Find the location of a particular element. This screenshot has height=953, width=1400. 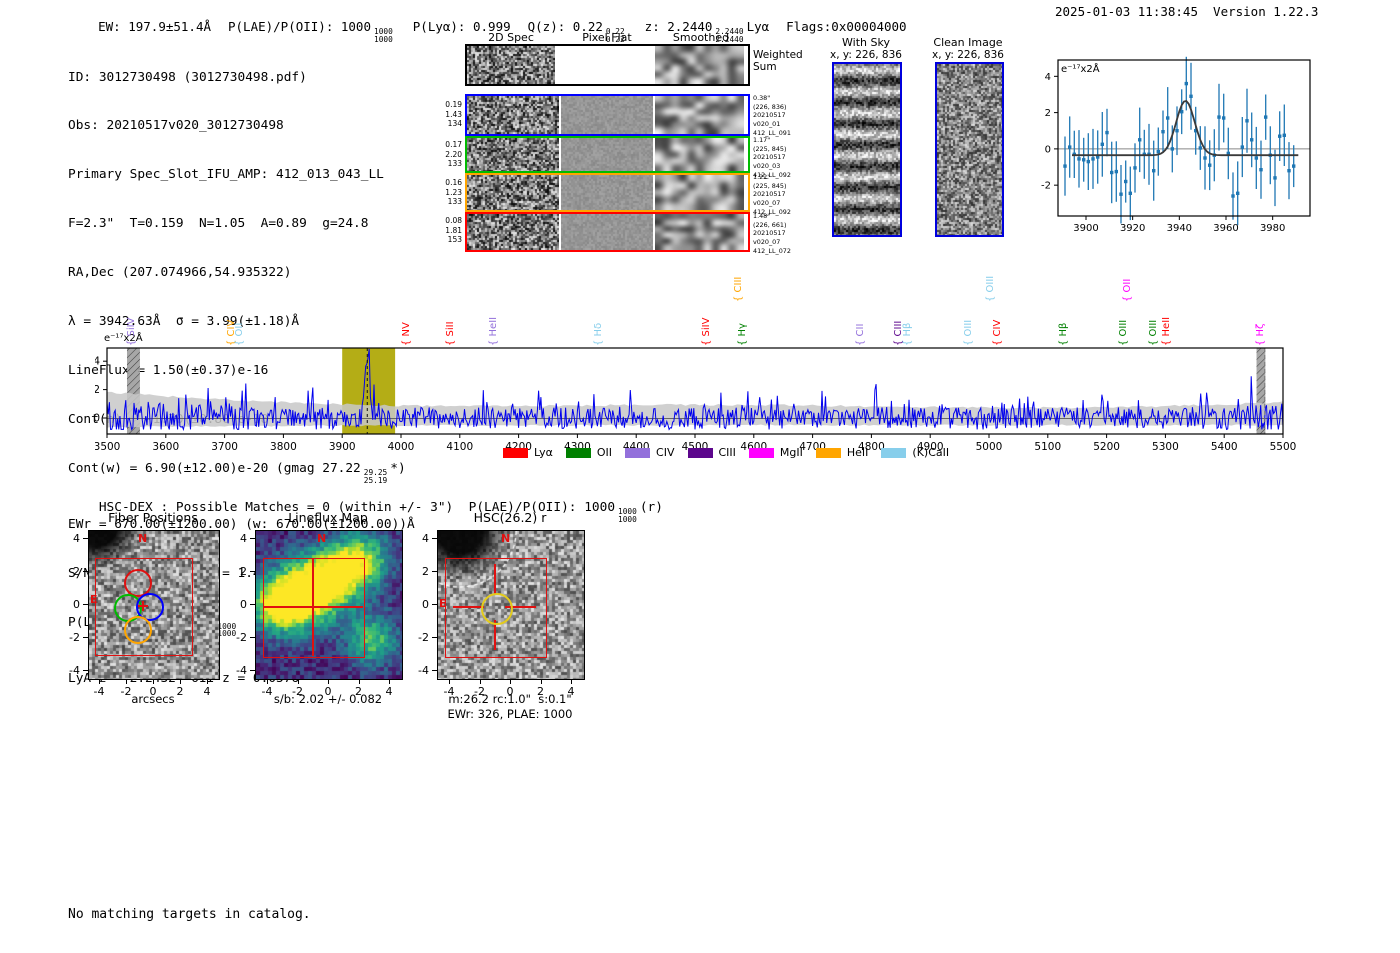

x-tick-label: 2 is located at coordinates (540, 691).